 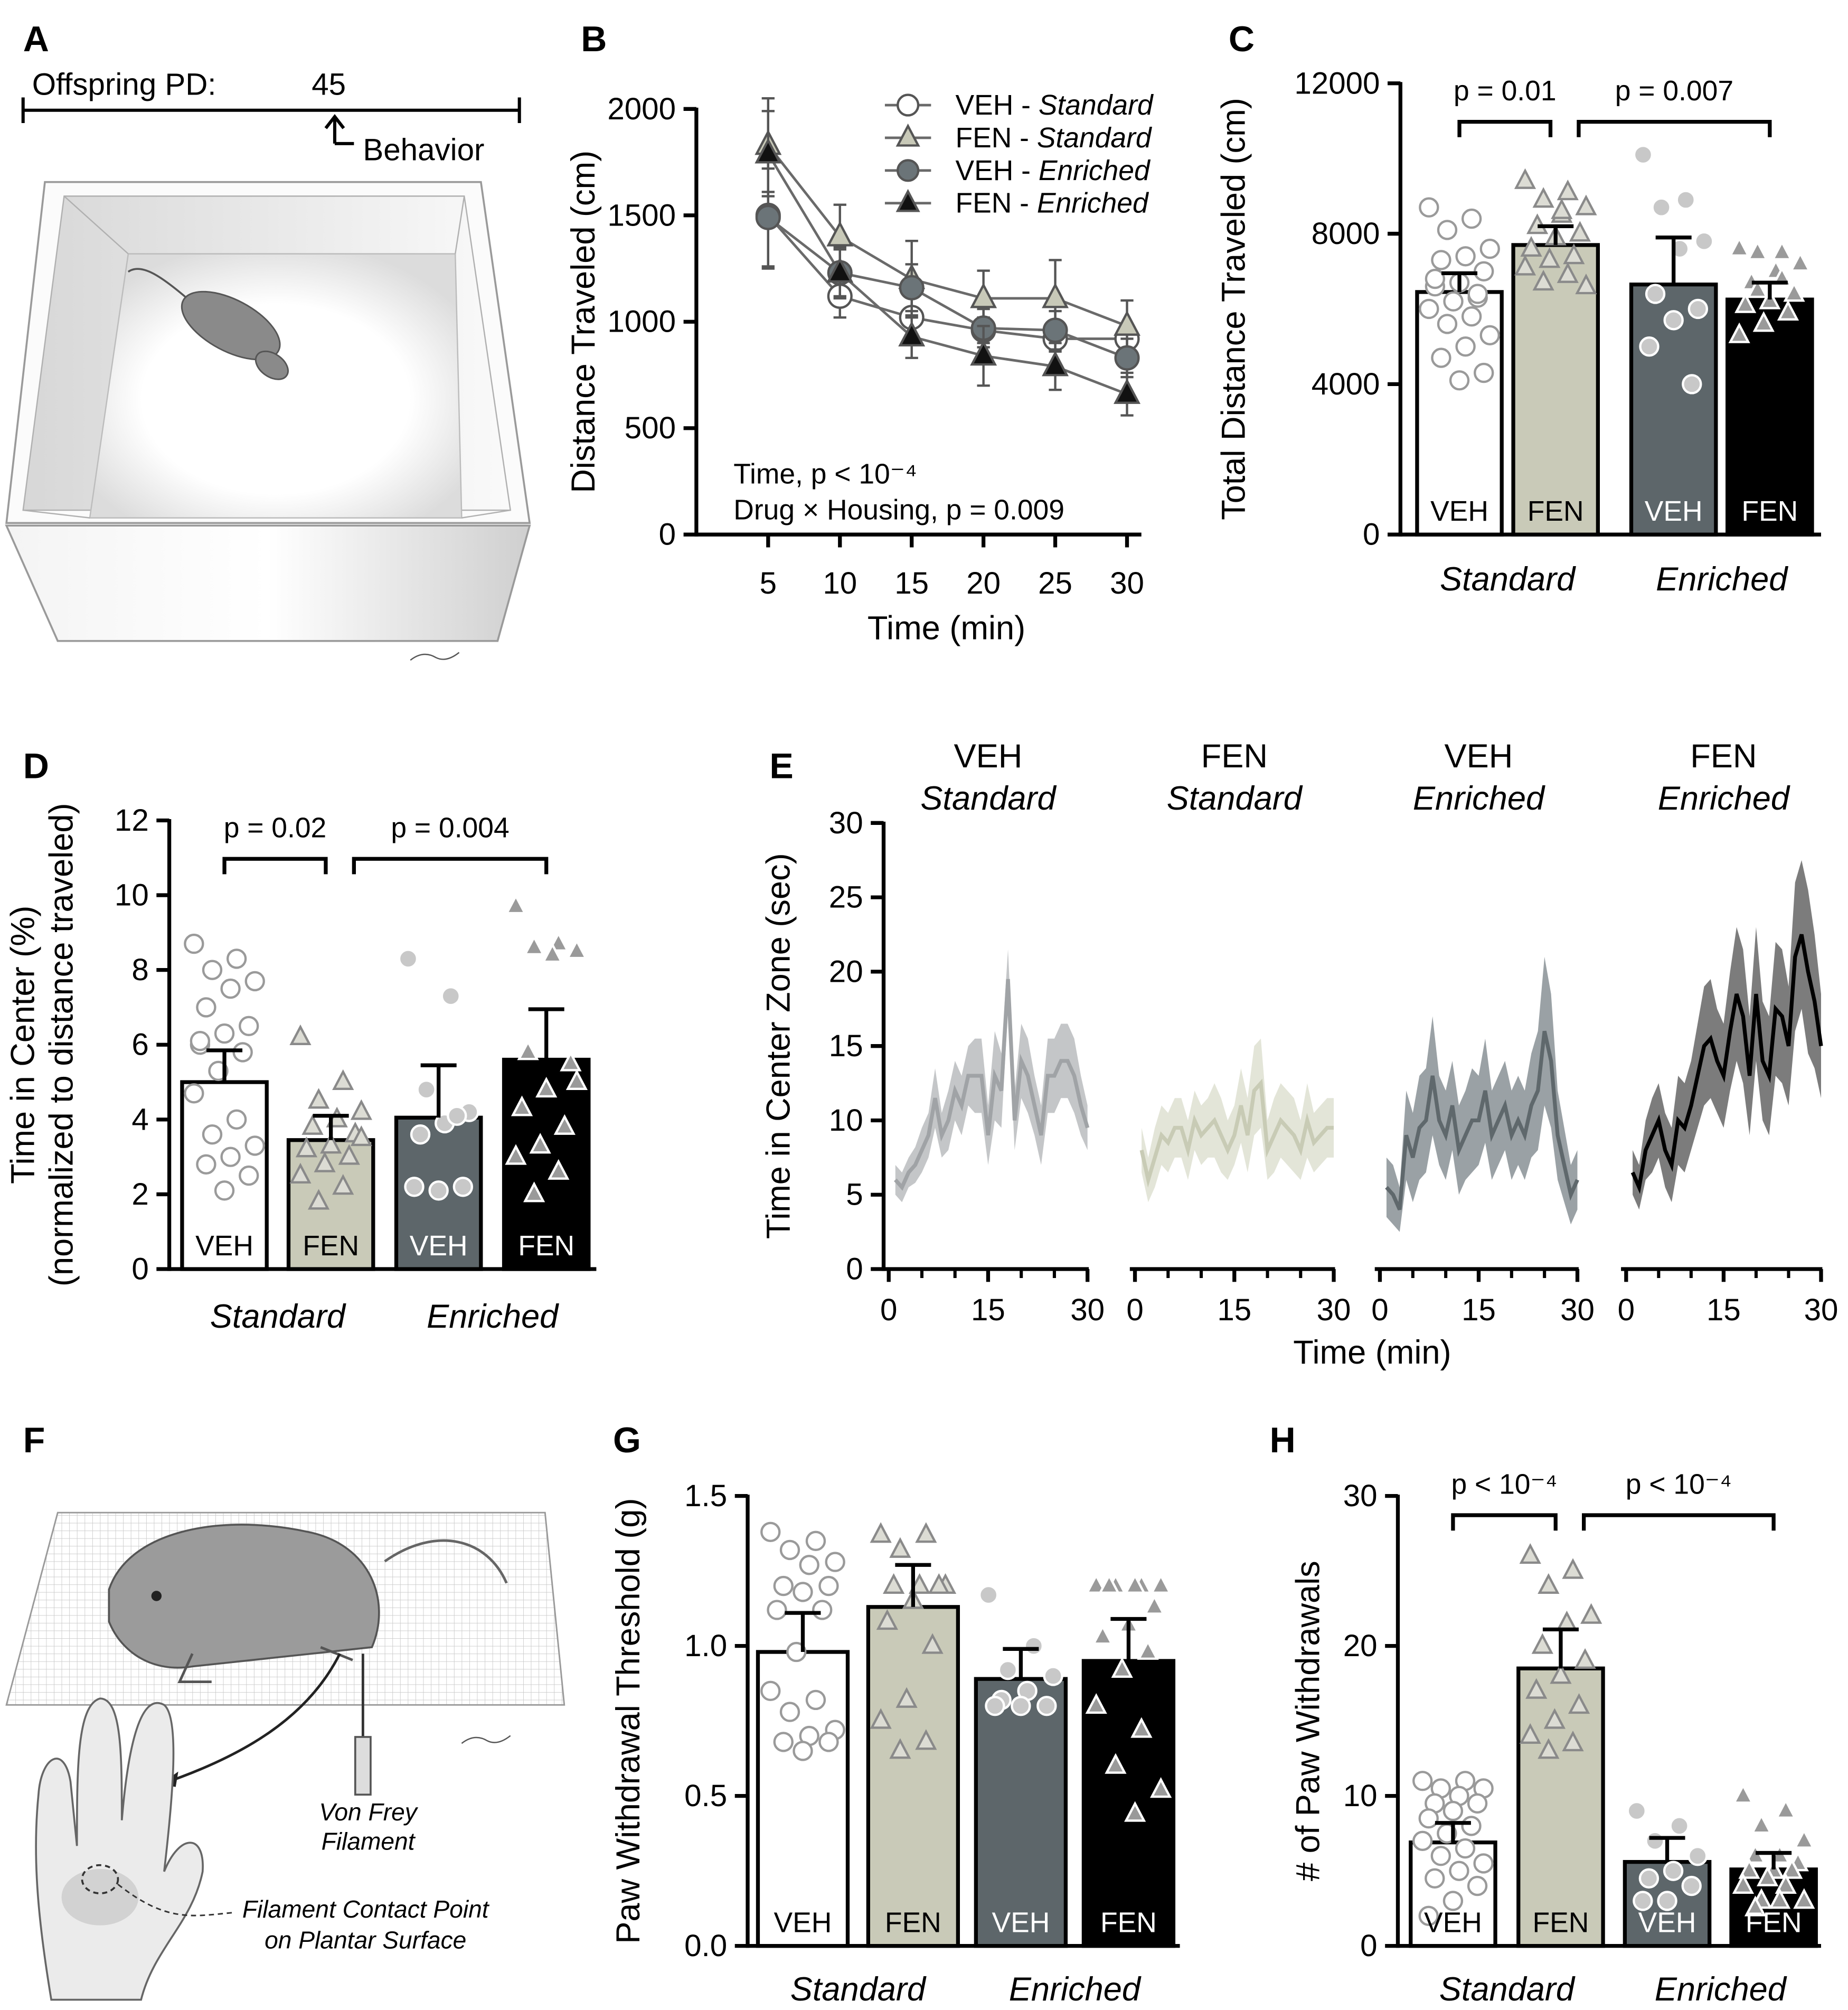 What do you see at coordinates (120, 1849) in the screenshot?
I see `paw` at bounding box center [120, 1849].